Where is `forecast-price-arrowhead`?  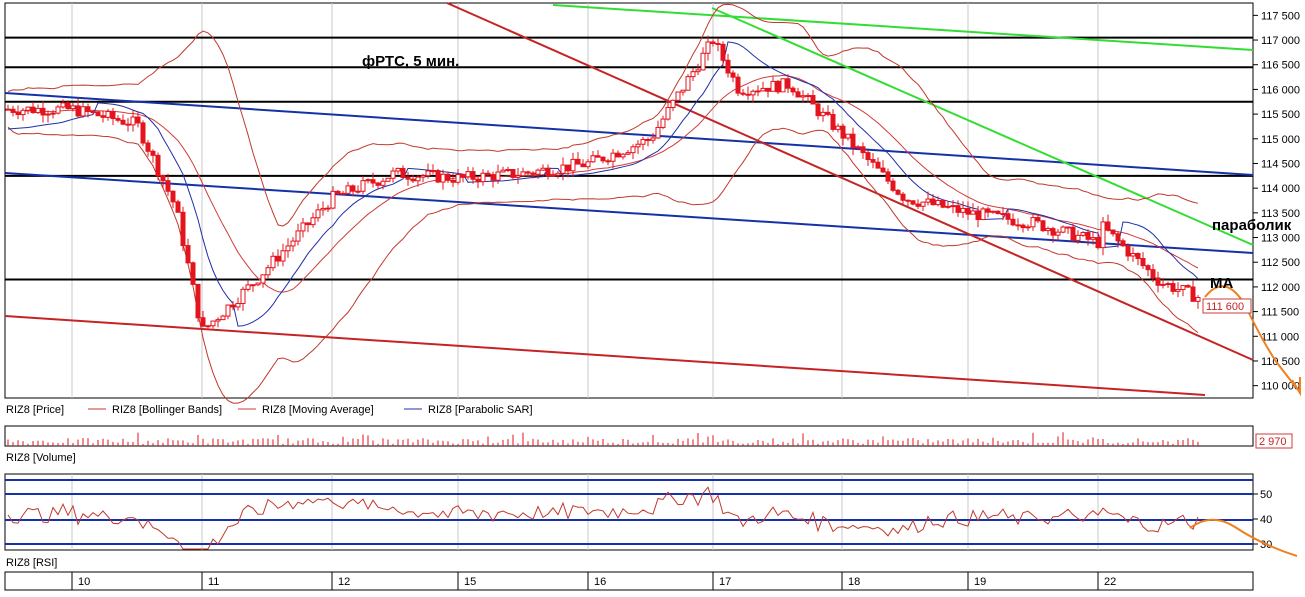 forecast-price-arrowhead is located at coordinates (1296, 387).